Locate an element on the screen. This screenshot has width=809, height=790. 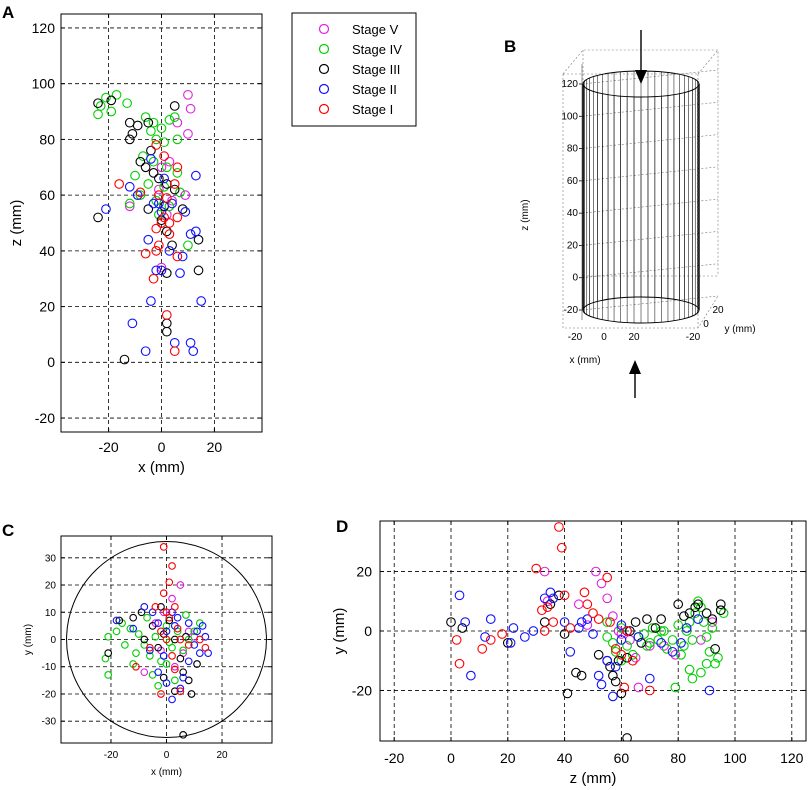
boundary-circle is located at coordinates (166, 639).